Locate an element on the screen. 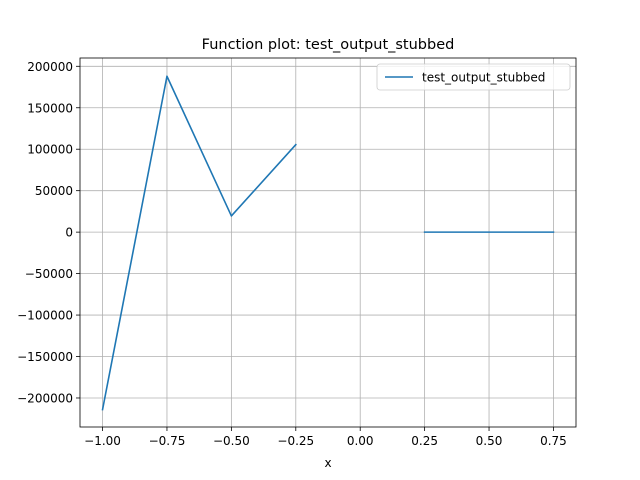 The width and height of the screenshot is (640, 480). x-tick-label: 0.25 is located at coordinates (424, 441).